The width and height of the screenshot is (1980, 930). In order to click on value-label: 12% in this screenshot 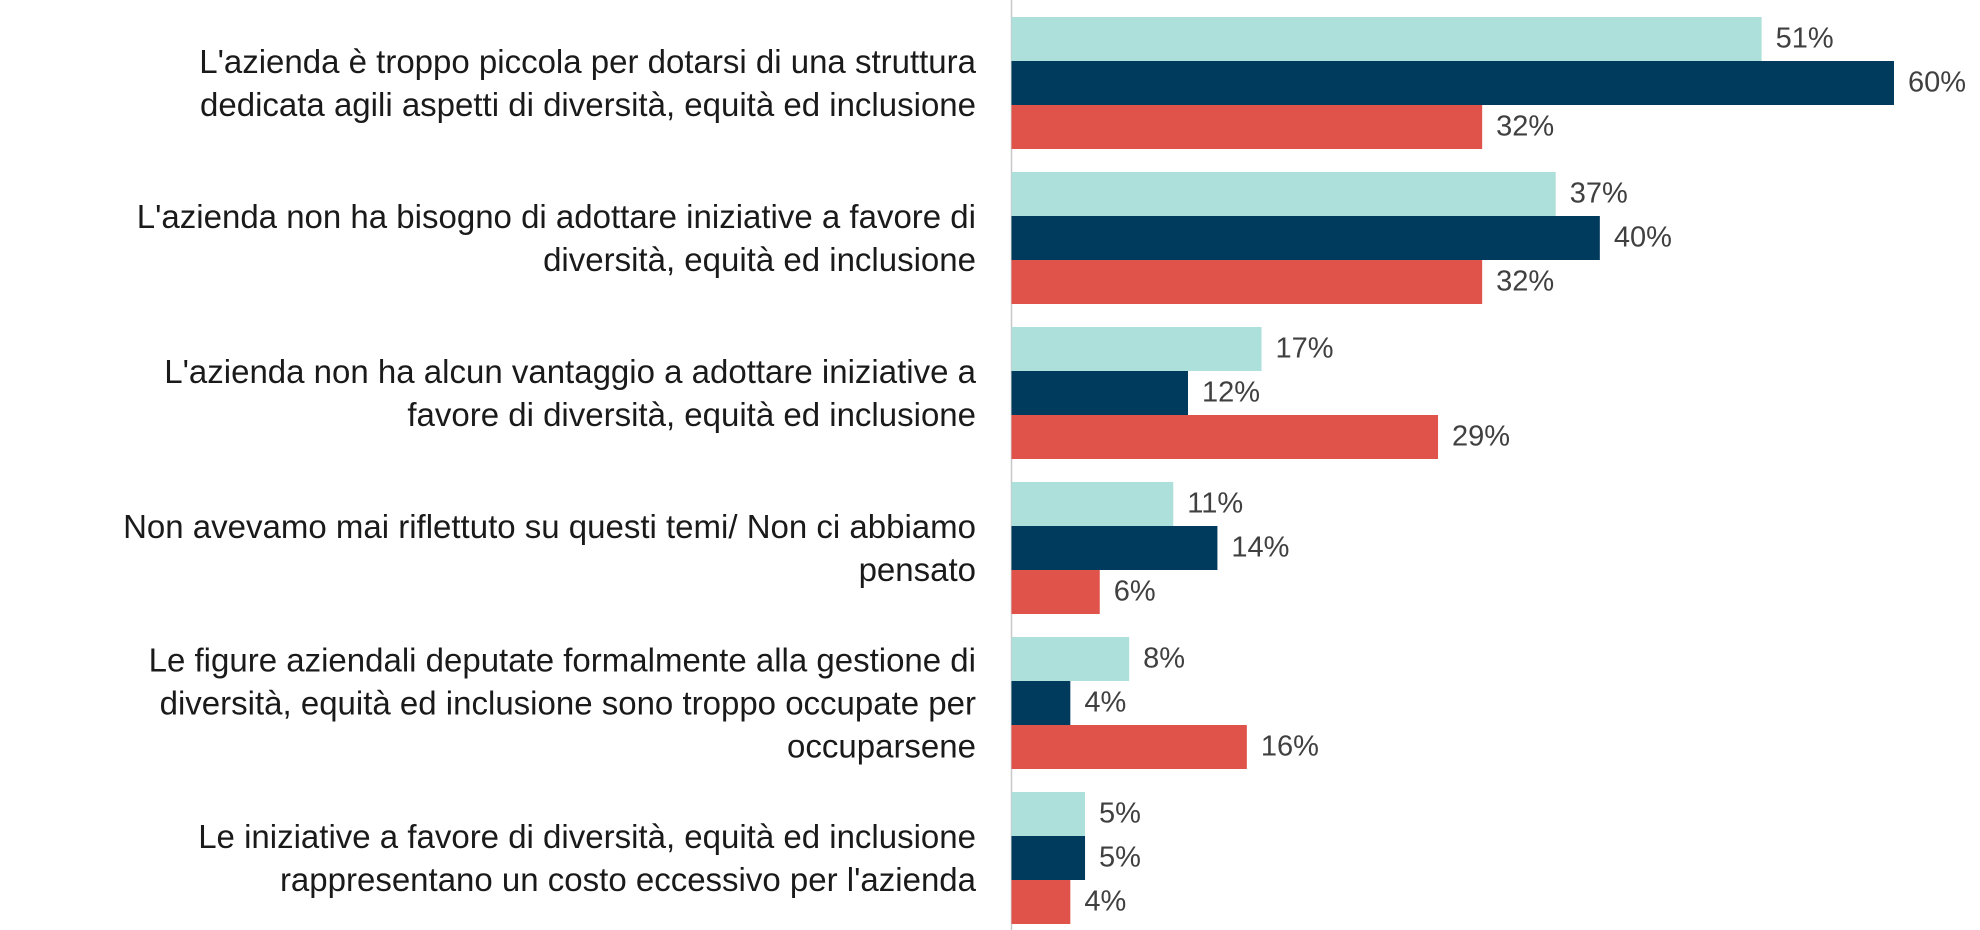, I will do `click(1231, 393)`.